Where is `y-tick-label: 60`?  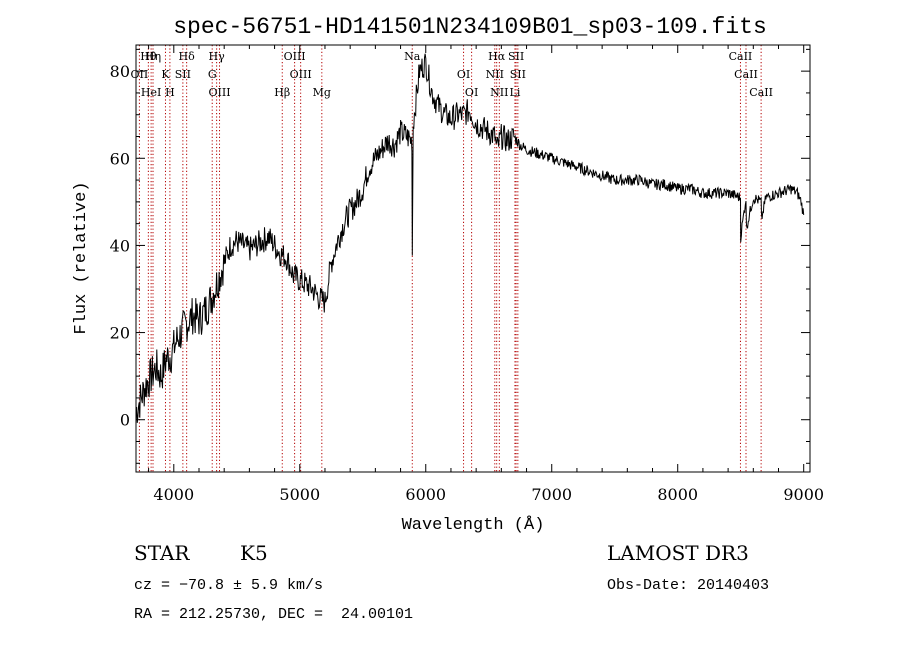
y-tick-label: 60 is located at coordinates (120, 158).